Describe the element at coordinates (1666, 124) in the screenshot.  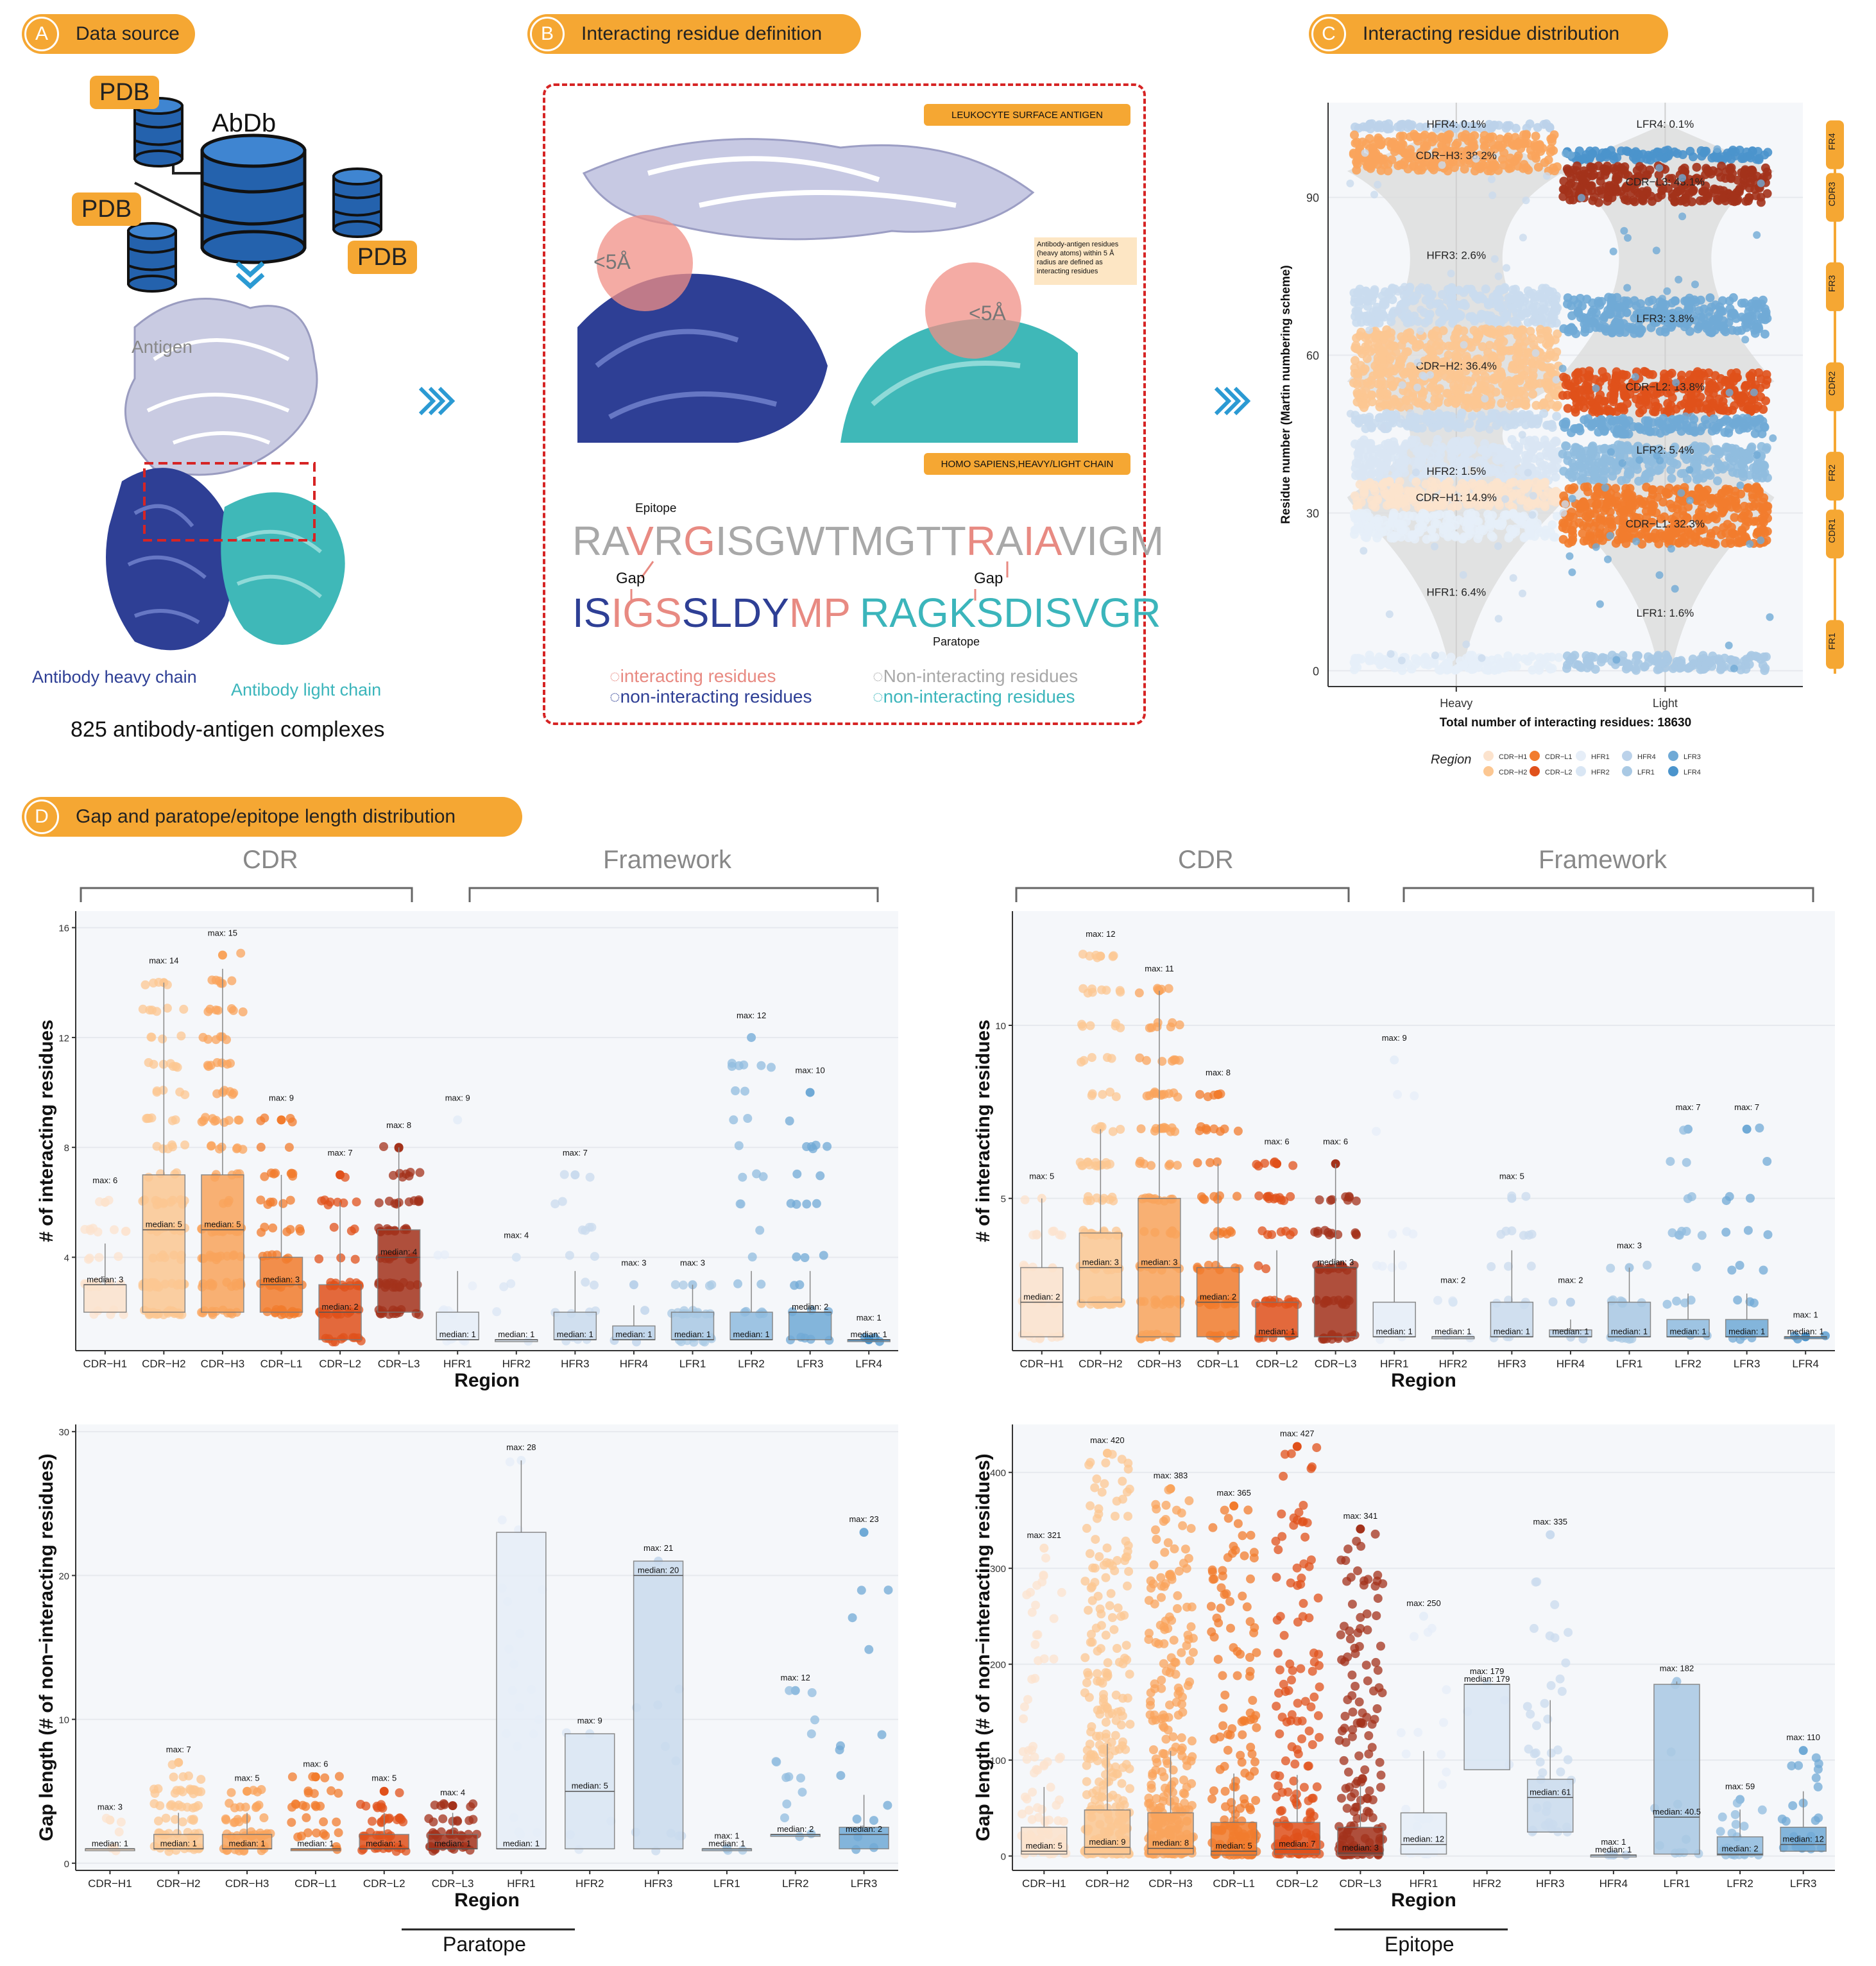
I see `band-percentage-label: LFR4: 0.1%` at that location.